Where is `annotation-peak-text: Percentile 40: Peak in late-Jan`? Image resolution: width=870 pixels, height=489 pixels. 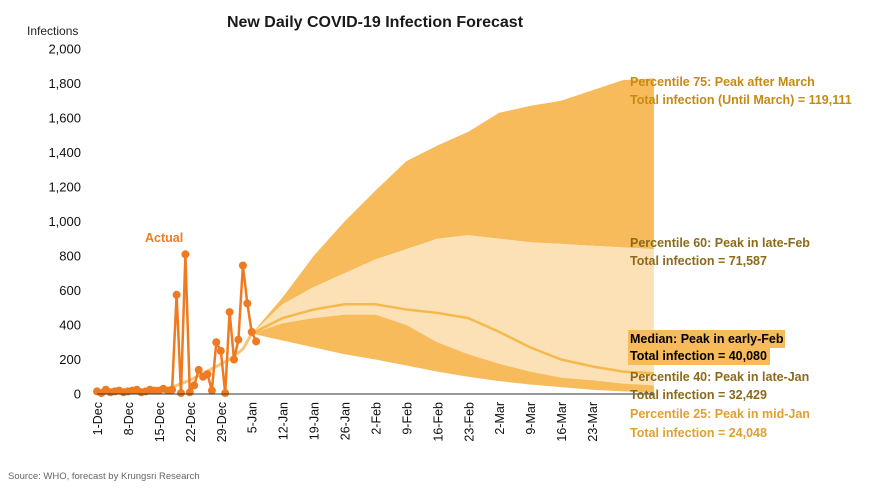
annotation-peak-text: Percentile 40: Peak in late-Jan is located at coordinates (719, 377).